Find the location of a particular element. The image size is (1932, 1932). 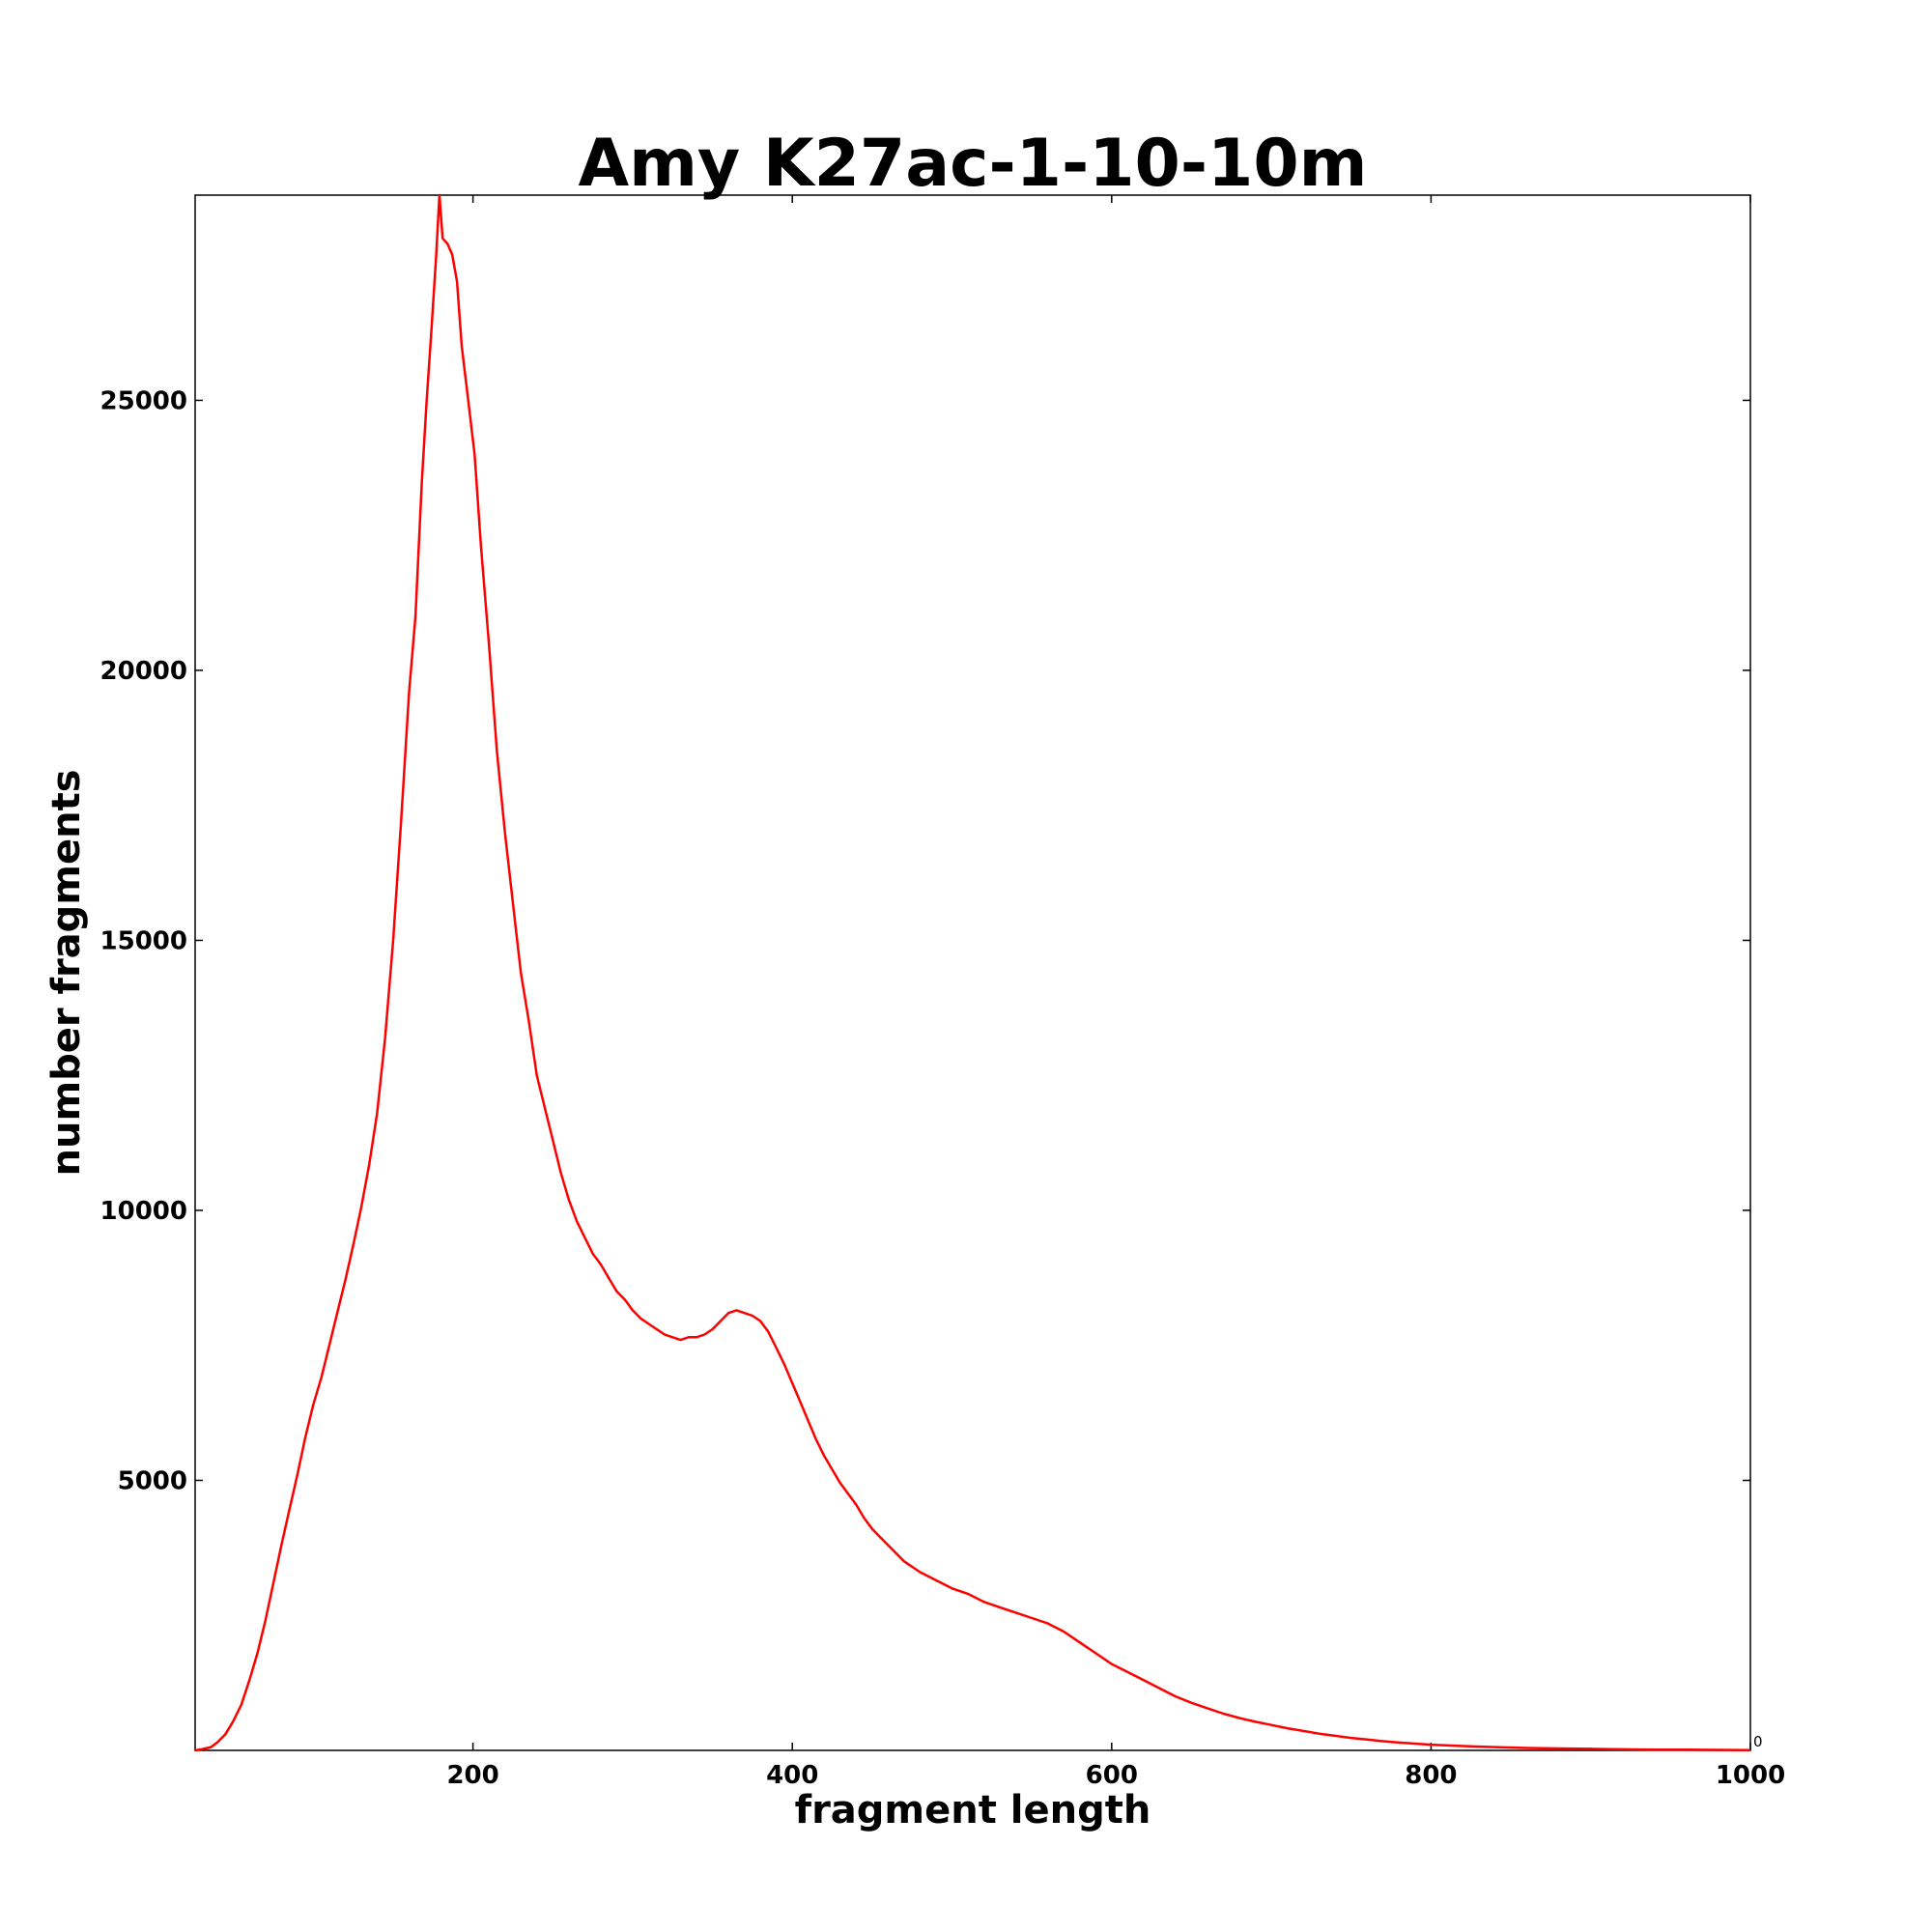

chart-title: Amy K27ac-1-10-10m is located at coordinates (972, 164).